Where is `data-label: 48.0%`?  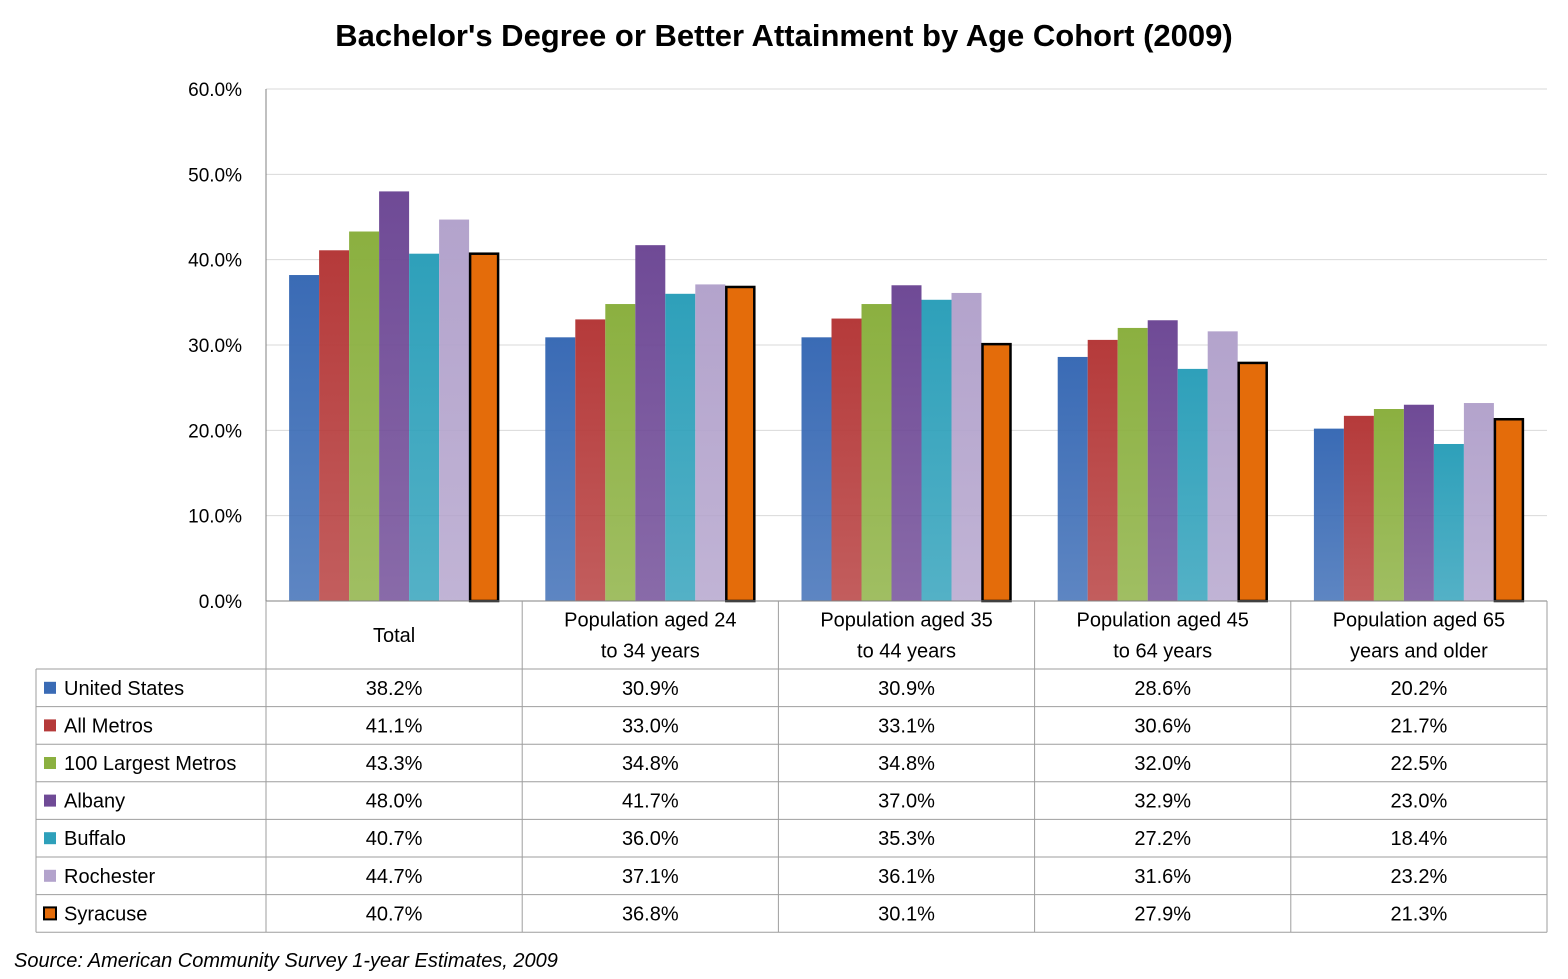 data-label: 48.0% is located at coordinates (394, 802).